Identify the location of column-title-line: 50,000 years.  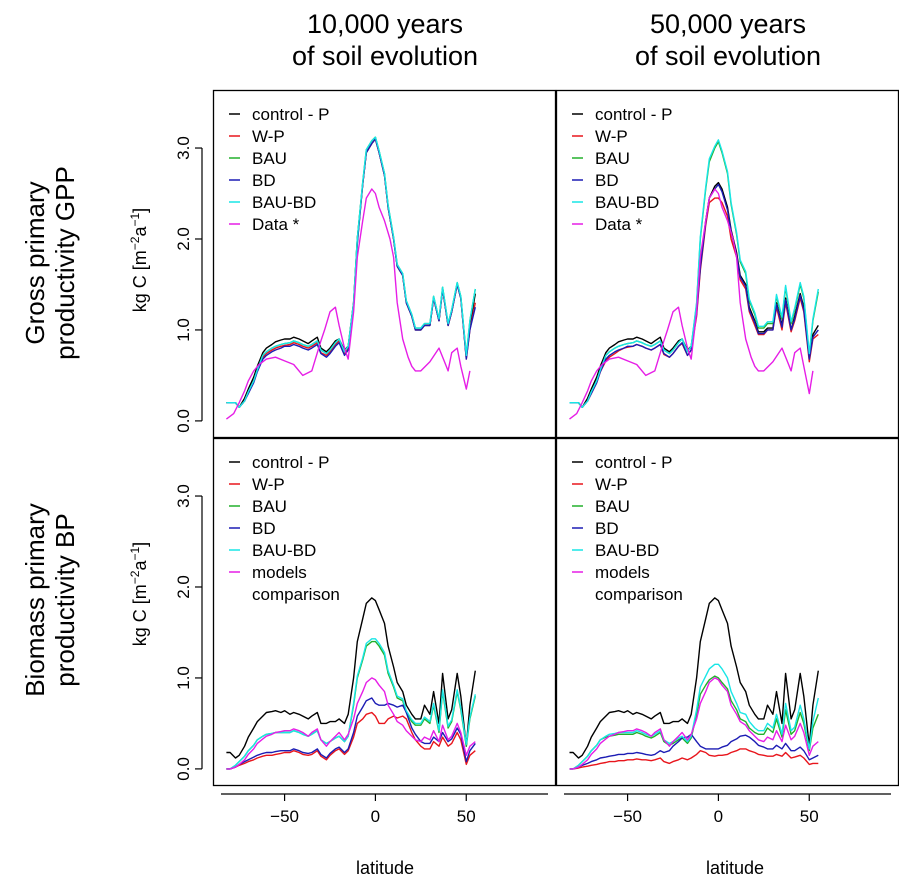
(728, 24).